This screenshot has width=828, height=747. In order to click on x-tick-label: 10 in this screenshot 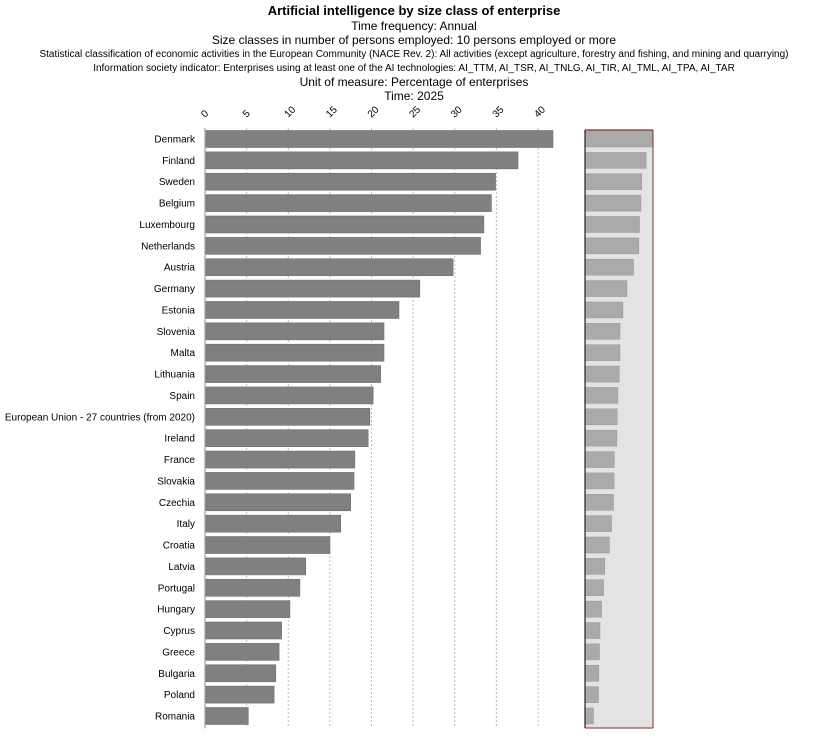, I will do `click(291, 112)`.